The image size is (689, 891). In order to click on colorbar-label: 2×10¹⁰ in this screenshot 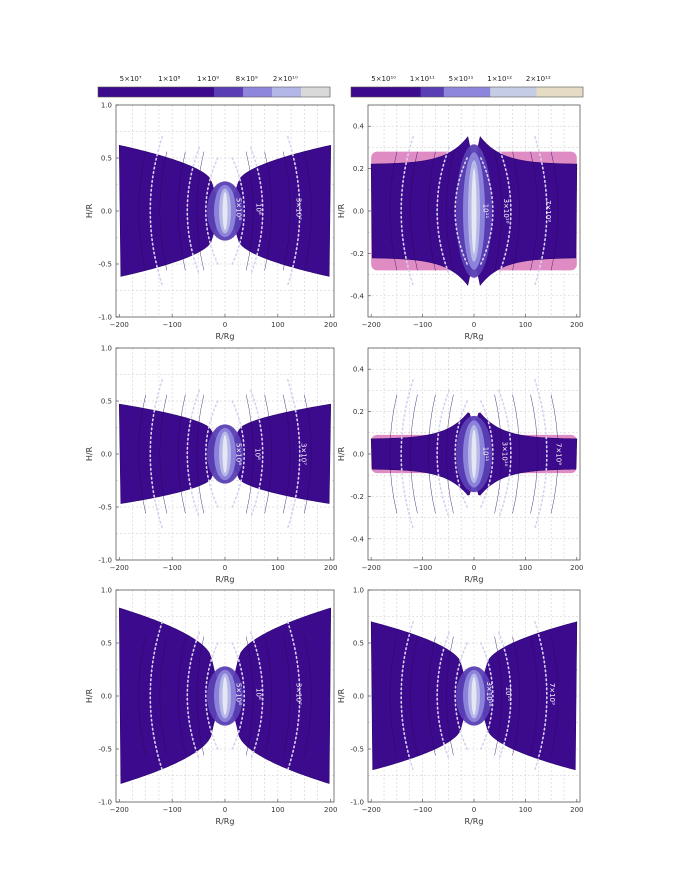, I will do `click(285, 79)`.